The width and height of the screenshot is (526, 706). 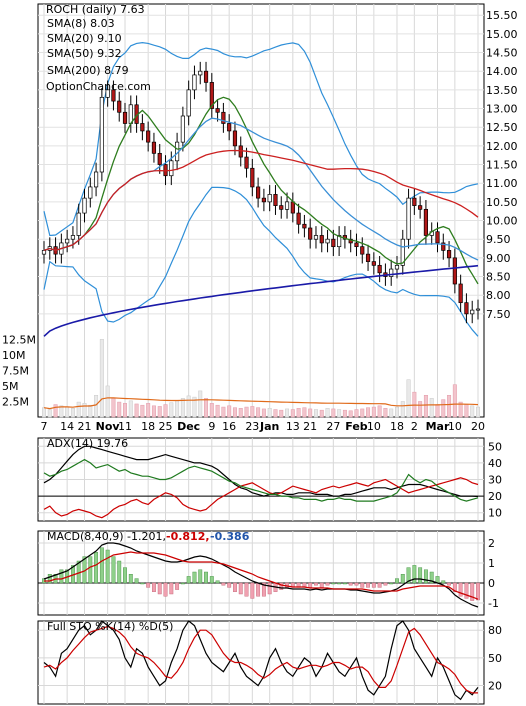 What do you see at coordinates (67, 426) in the screenshot?
I see `x-tick-label: 14` at bounding box center [67, 426].